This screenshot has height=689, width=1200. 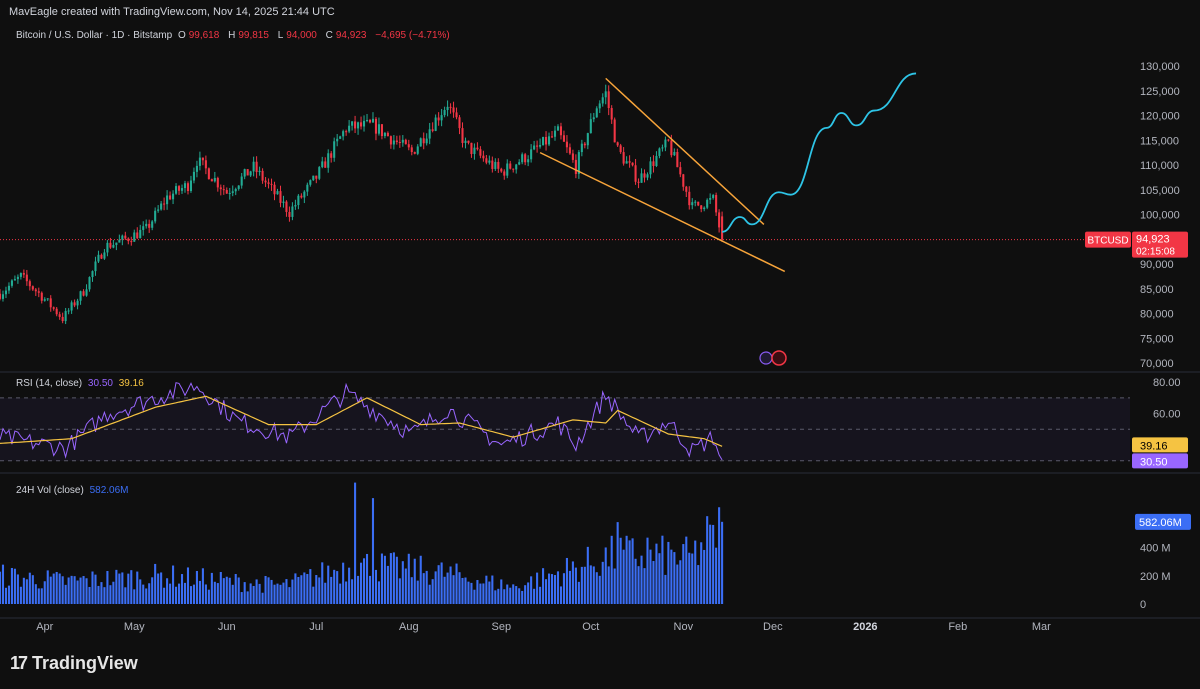 I want to click on price-change: −4,695 (−4.71%), so click(x=412, y=35).